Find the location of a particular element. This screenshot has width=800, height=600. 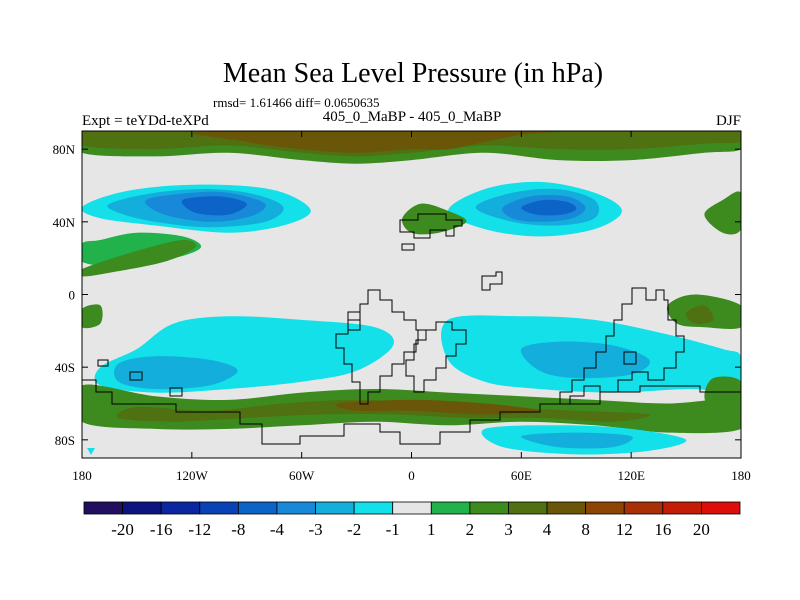

center-label: 405_0_MaBP - 405_0_MaBP is located at coordinates (412, 117).